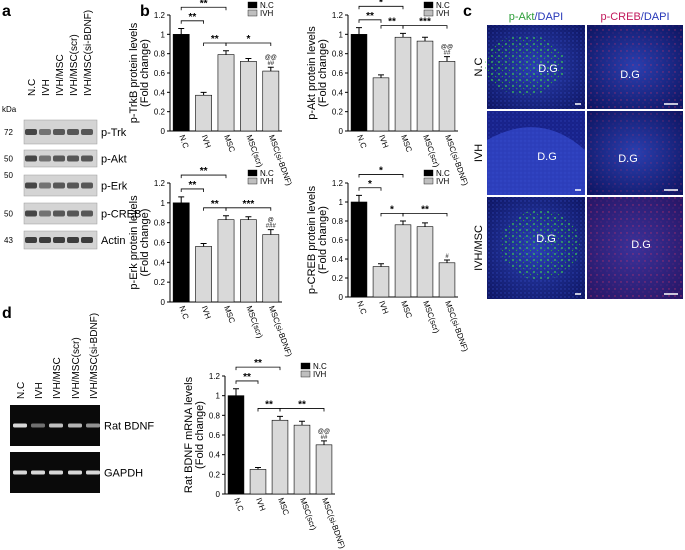  I want to click on y-axis-label: p-CREB protein levels, so click(312, 239).